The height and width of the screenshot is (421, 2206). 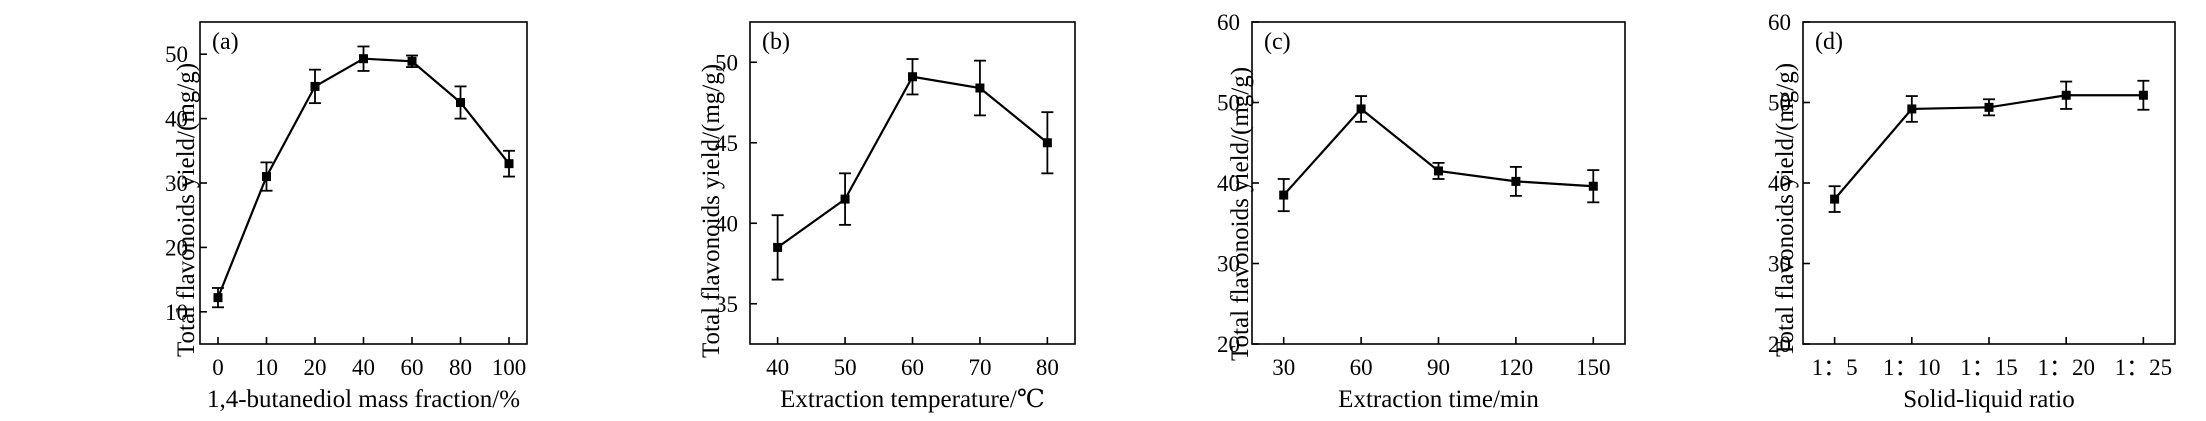 What do you see at coordinates (1438, 399) in the screenshot?
I see `x-axis-label: Extraction time/min` at bounding box center [1438, 399].